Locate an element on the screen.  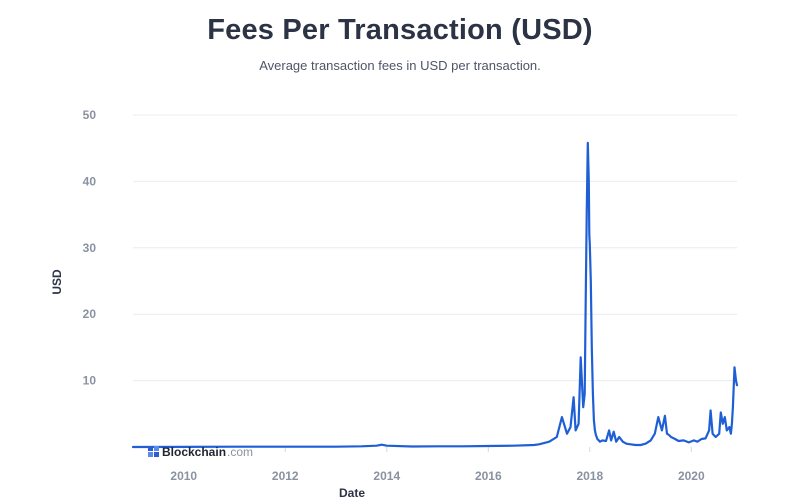
x-tick-label: 2010 is located at coordinates (183, 476).